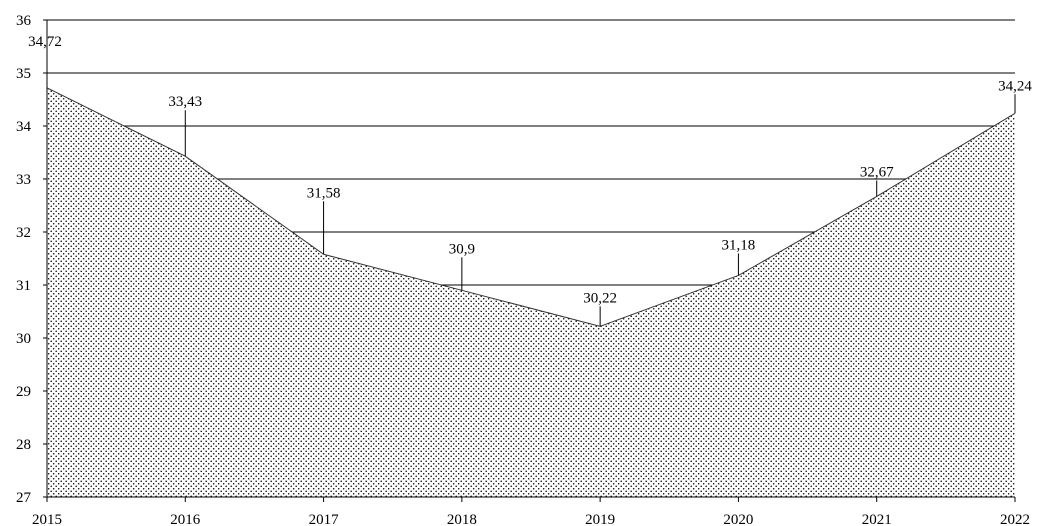  I want to click on data-label: 31,18, so click(739, 245).